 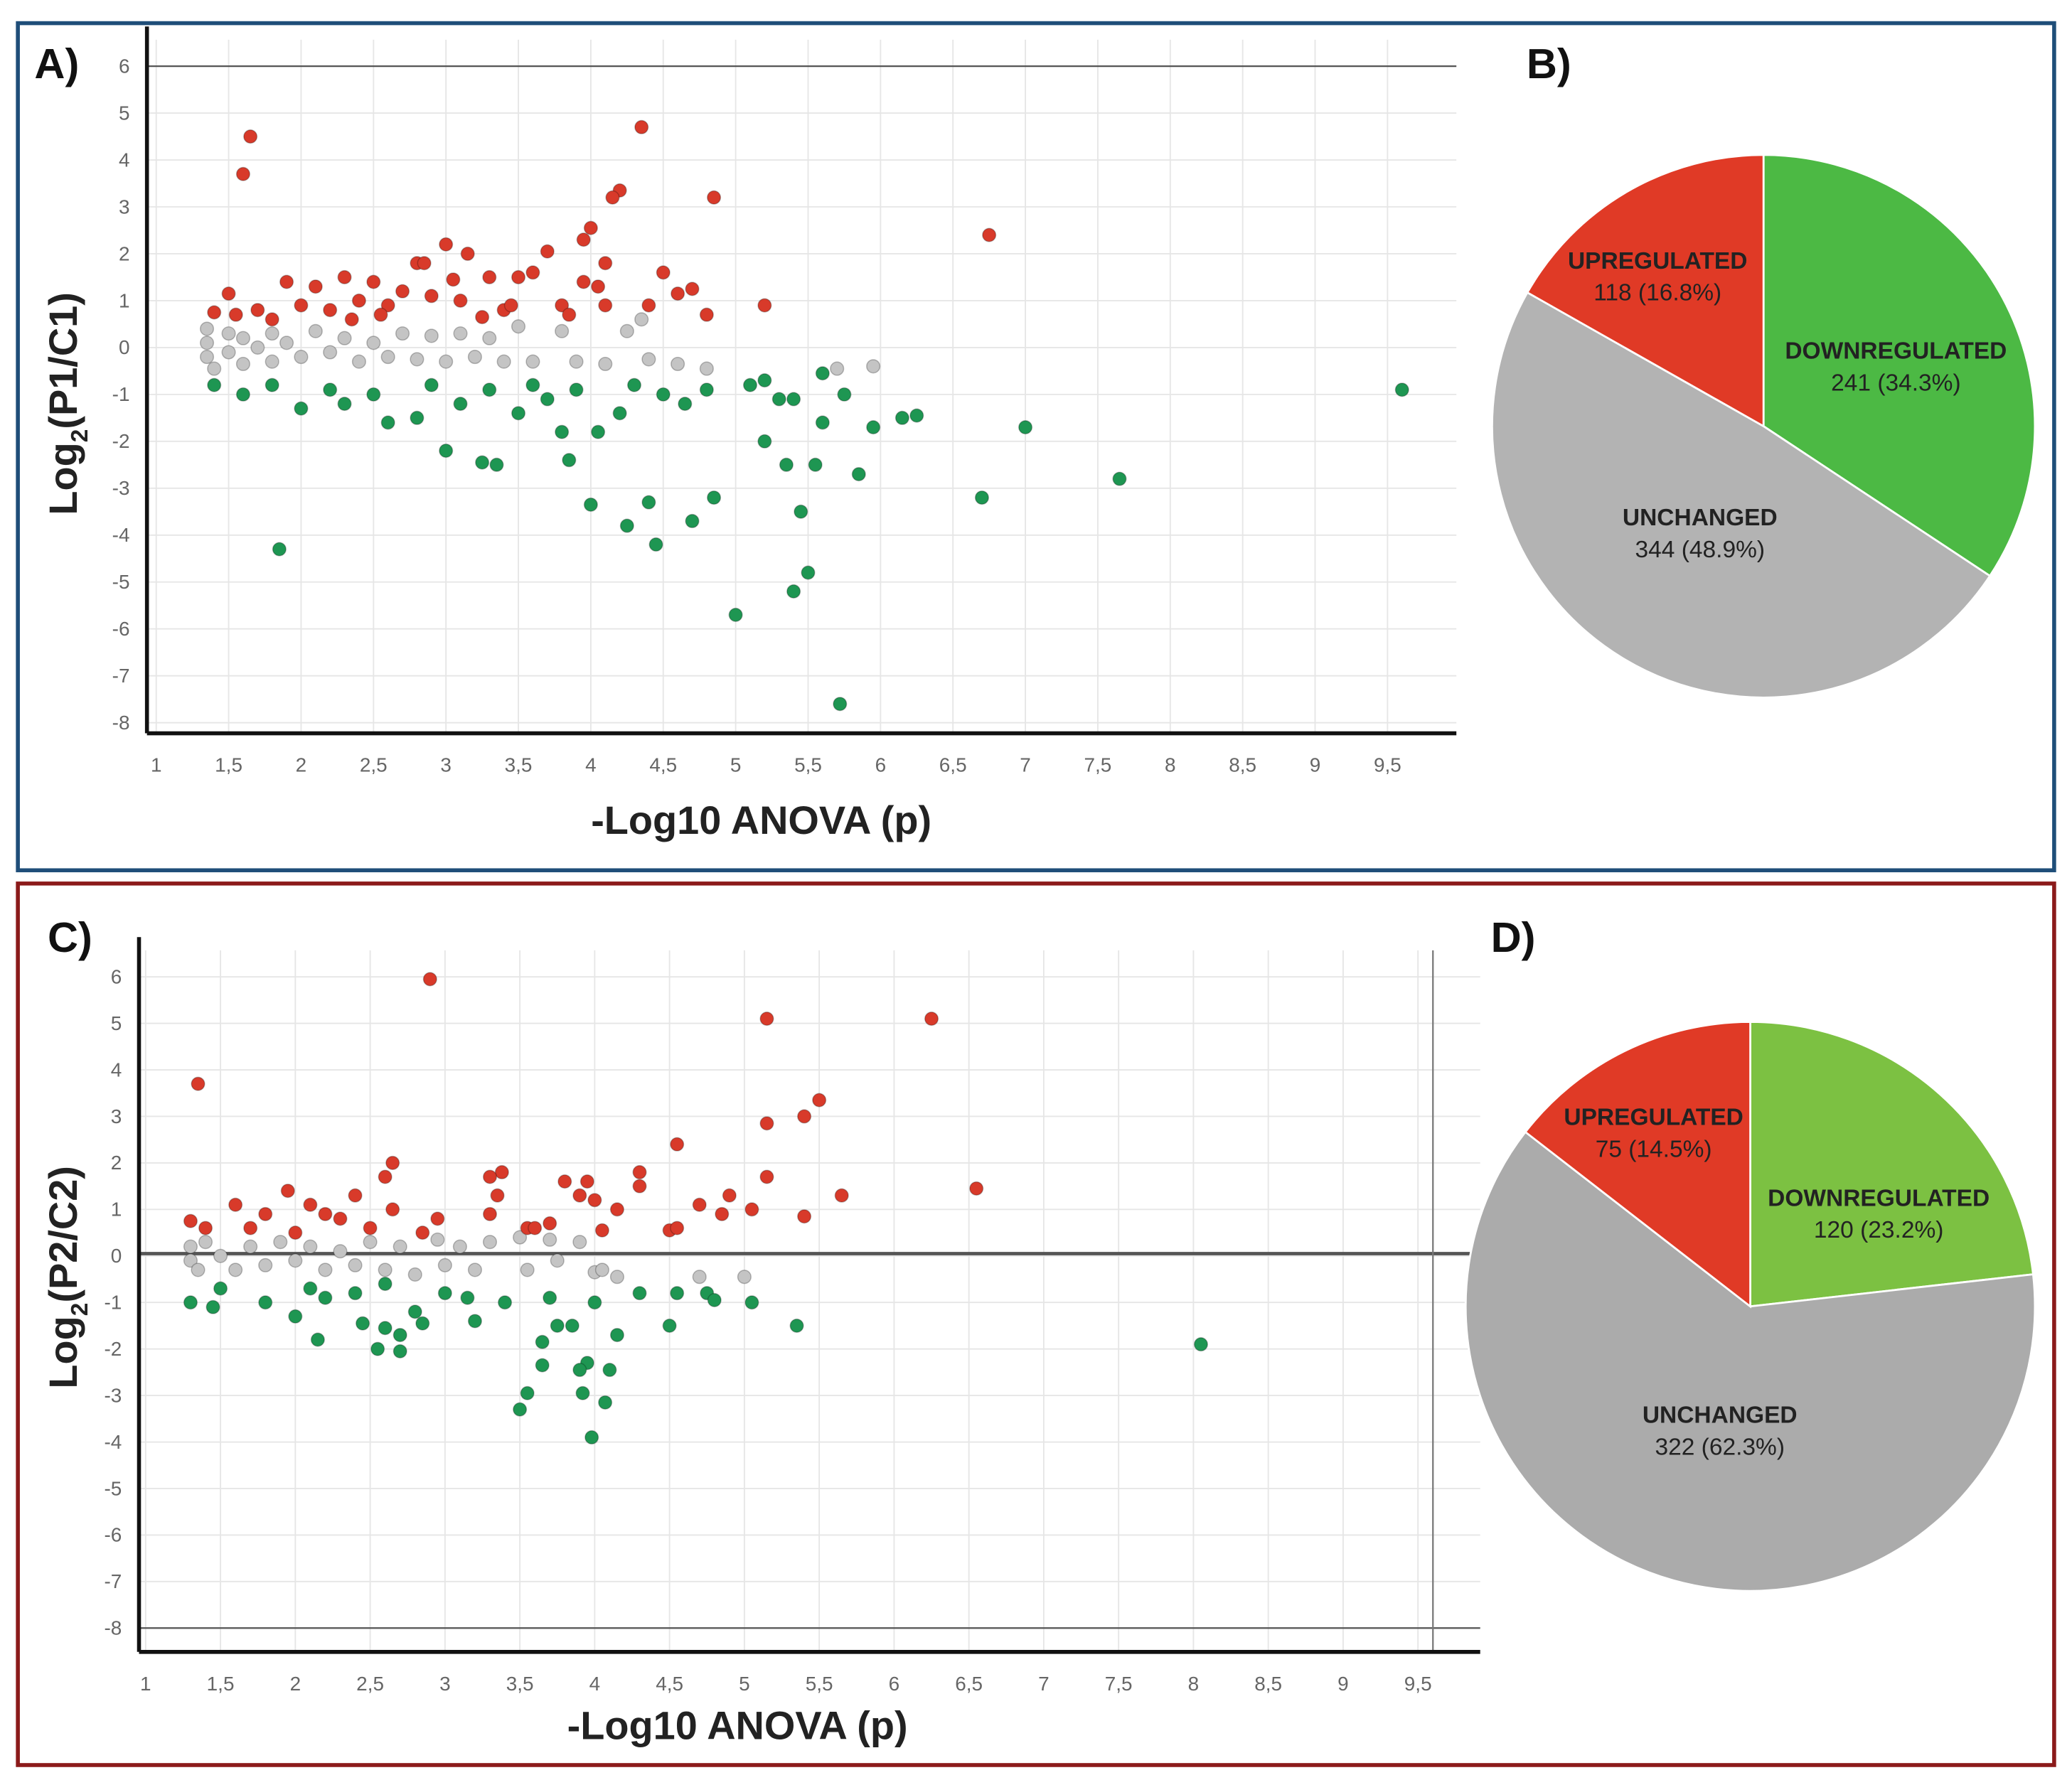 What do you see at coordinates (1387, 765) in the screenshot?
I see `x-tick-label: 9,5` at bounding box center [1387, 765].